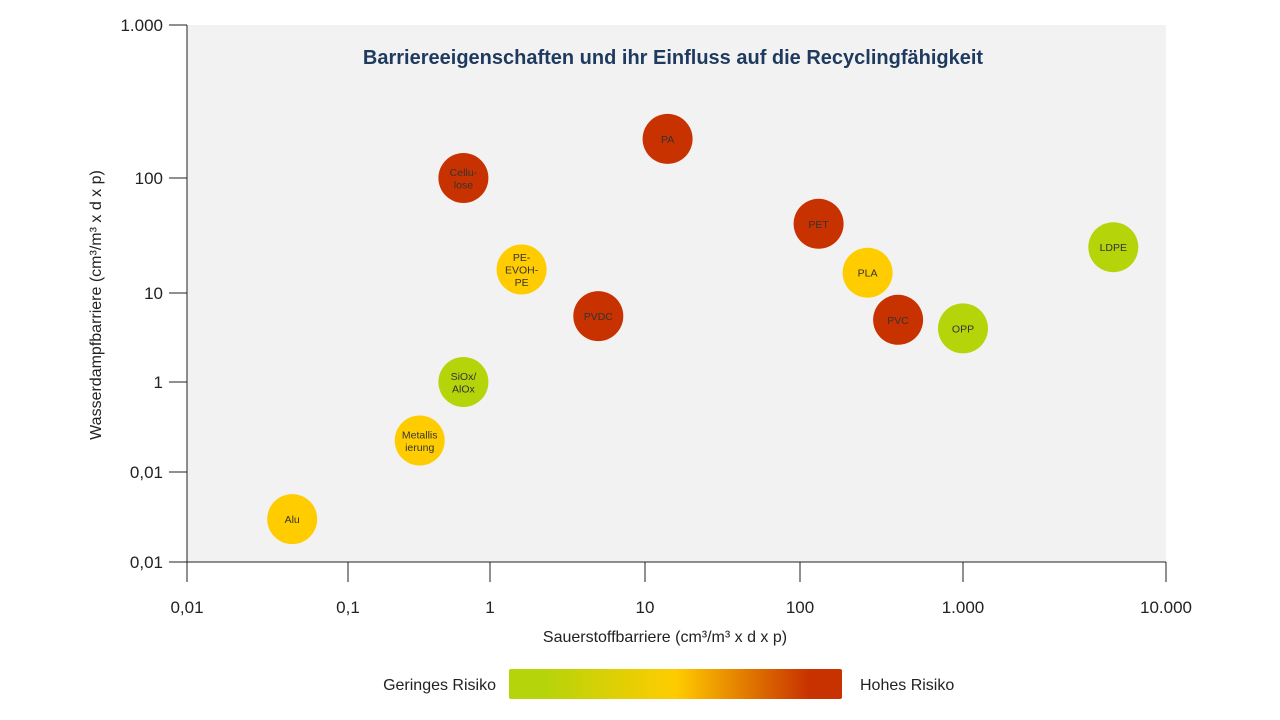  I want to click on y-tick-label: 1, so click(158, 382).